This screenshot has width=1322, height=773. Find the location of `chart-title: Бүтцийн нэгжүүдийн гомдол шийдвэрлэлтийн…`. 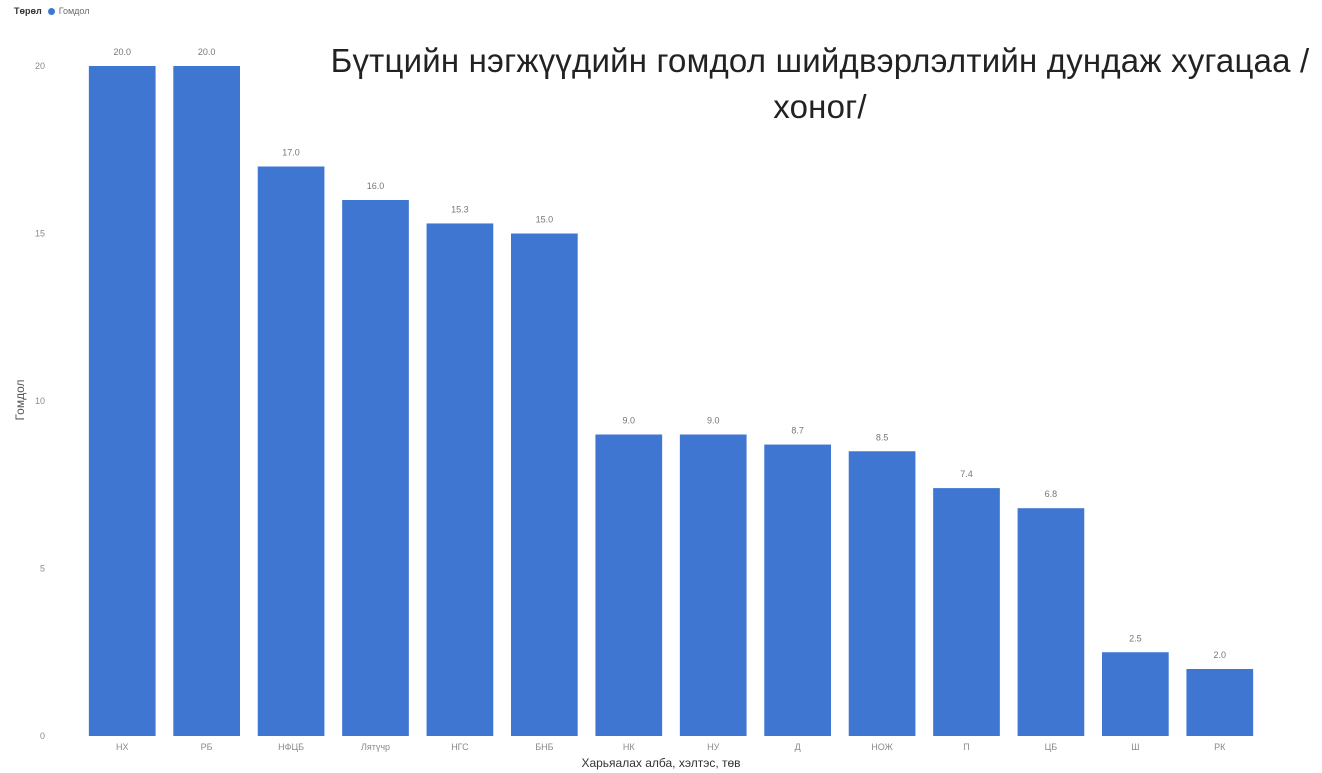

chart-title: Бүтцийн нэгжүүдийн гомдол шийдвэрлэлтийн… is located at coordinates (820, 83).